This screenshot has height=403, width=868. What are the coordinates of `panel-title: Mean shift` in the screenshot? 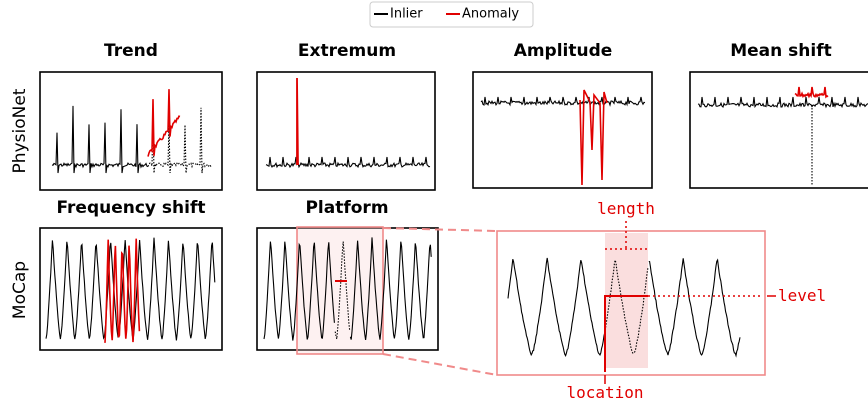 It's located at (781, 51).